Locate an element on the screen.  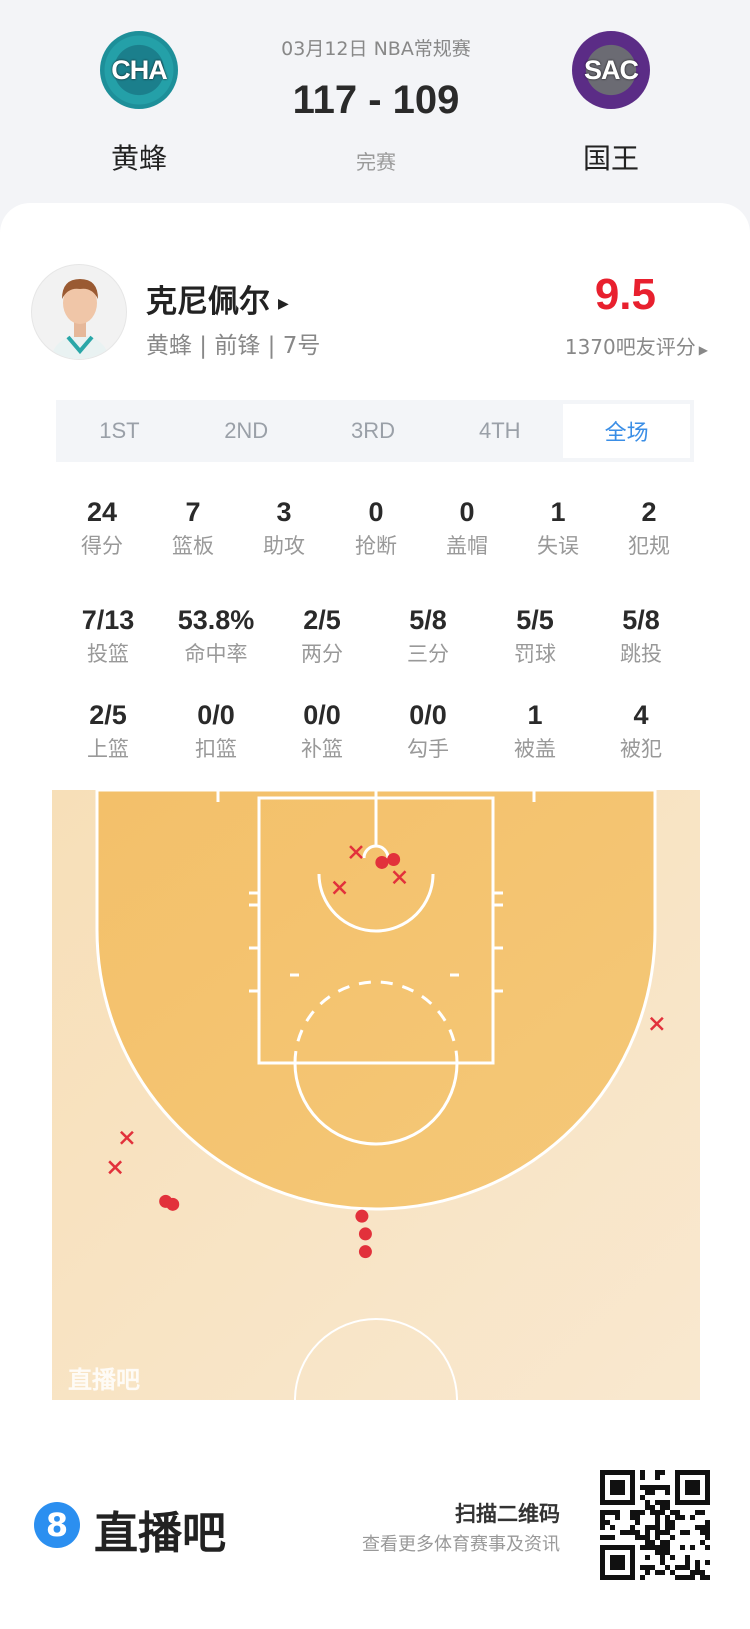
player-name-link: 克尼佩尔 ▶ is located at coordinates (217, 298).